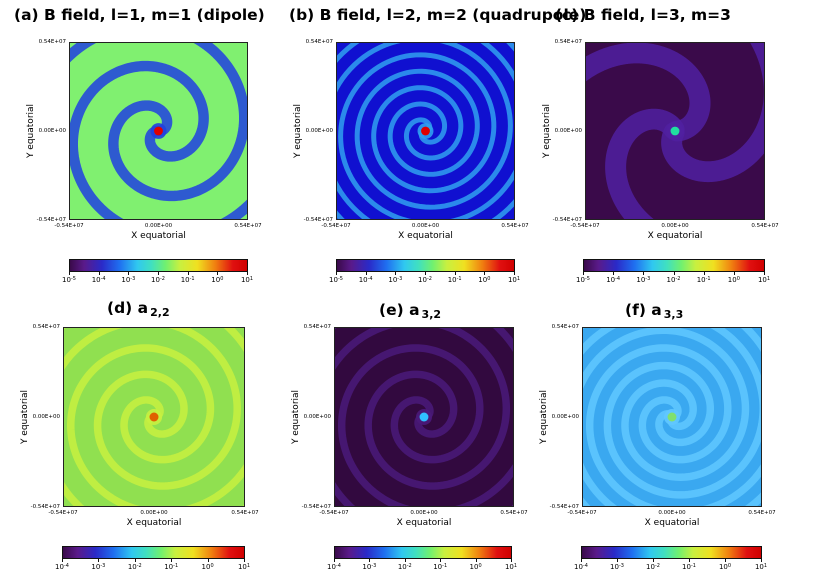  What do you see at coordinates (158, 131) in the screenshot?
I see `panel-a-field-map` at bounding box center [158, 131].